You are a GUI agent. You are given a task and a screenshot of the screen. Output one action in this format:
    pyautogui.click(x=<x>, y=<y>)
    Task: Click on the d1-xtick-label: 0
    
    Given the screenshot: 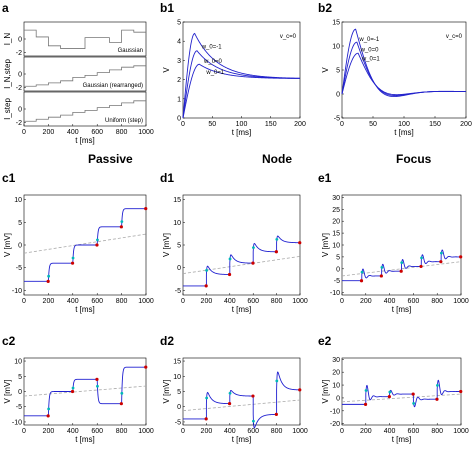 What is the action you would take?
    pyautogui.click(x=183, y=301)
    